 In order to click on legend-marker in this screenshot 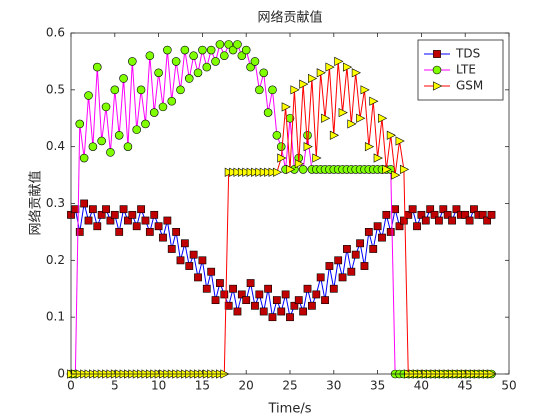, I will do `click(437, 54)`.